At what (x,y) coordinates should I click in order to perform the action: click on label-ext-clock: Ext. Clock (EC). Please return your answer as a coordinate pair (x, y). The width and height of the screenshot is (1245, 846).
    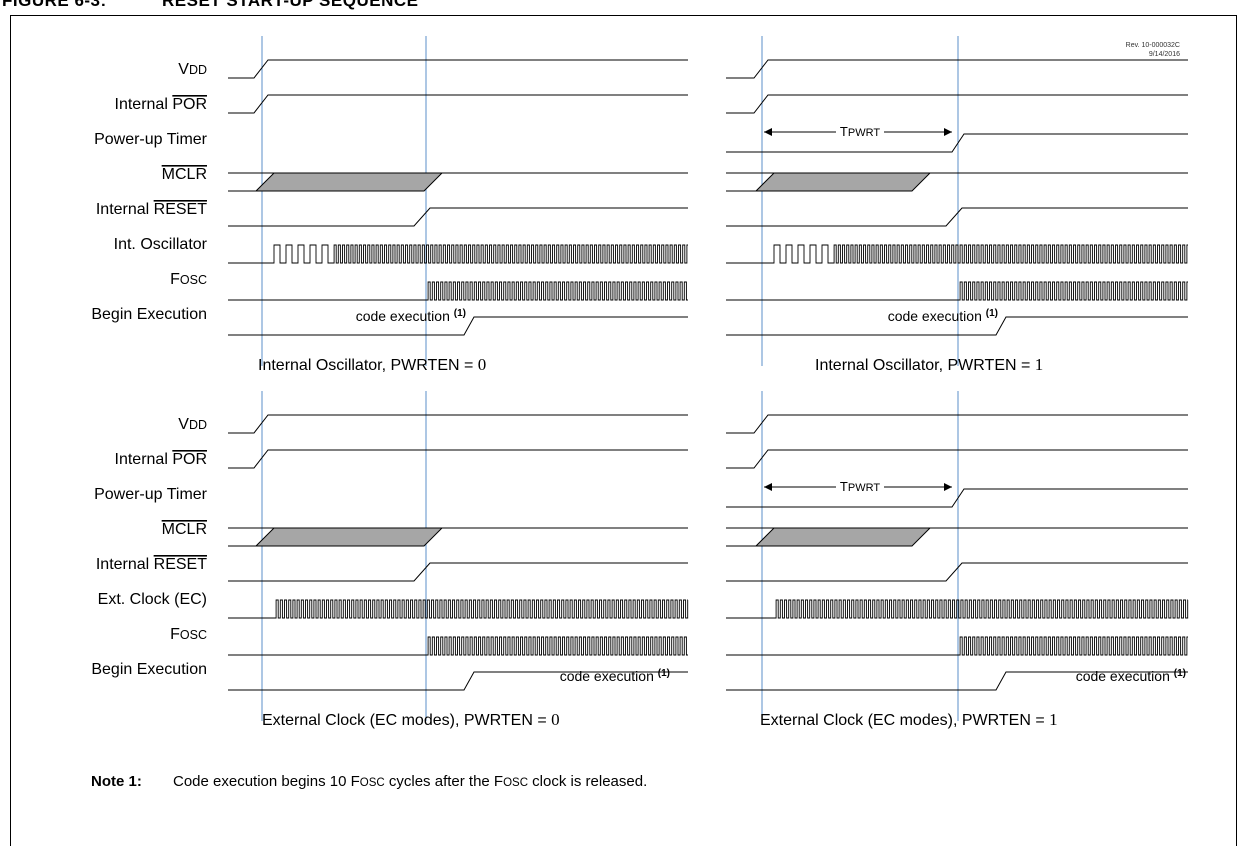
    Looking at the image, I should click on (152, 599).